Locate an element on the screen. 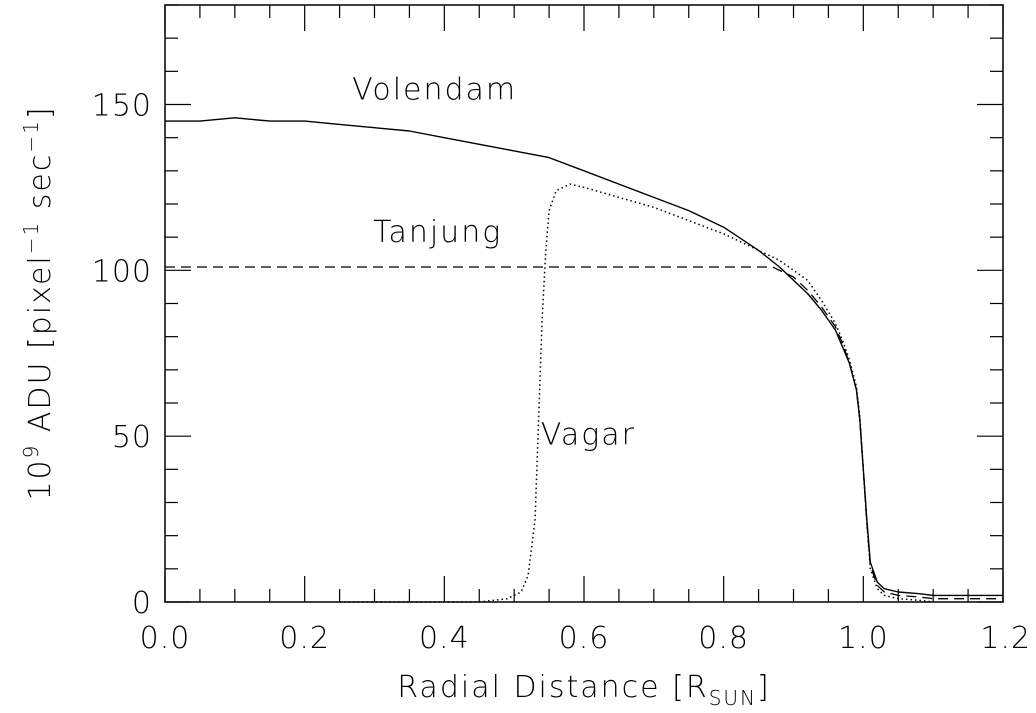  y-axis-title-exp2: −1 is located at coordinates (31, 237).